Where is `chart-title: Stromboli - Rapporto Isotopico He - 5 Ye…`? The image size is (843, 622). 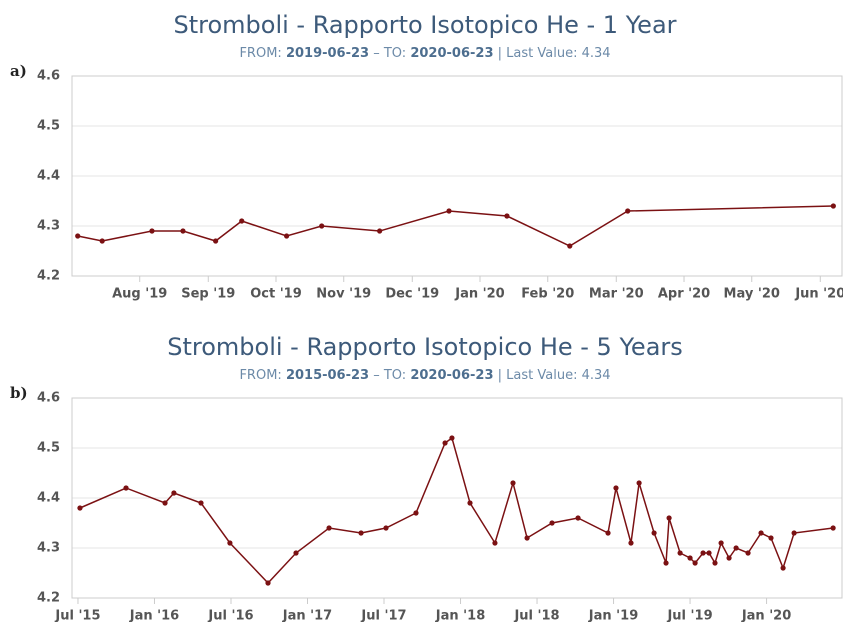 chart-title: Stromboli - Rapporto Isotopico He - 5 Ye… is located at coordinates (425, 347).